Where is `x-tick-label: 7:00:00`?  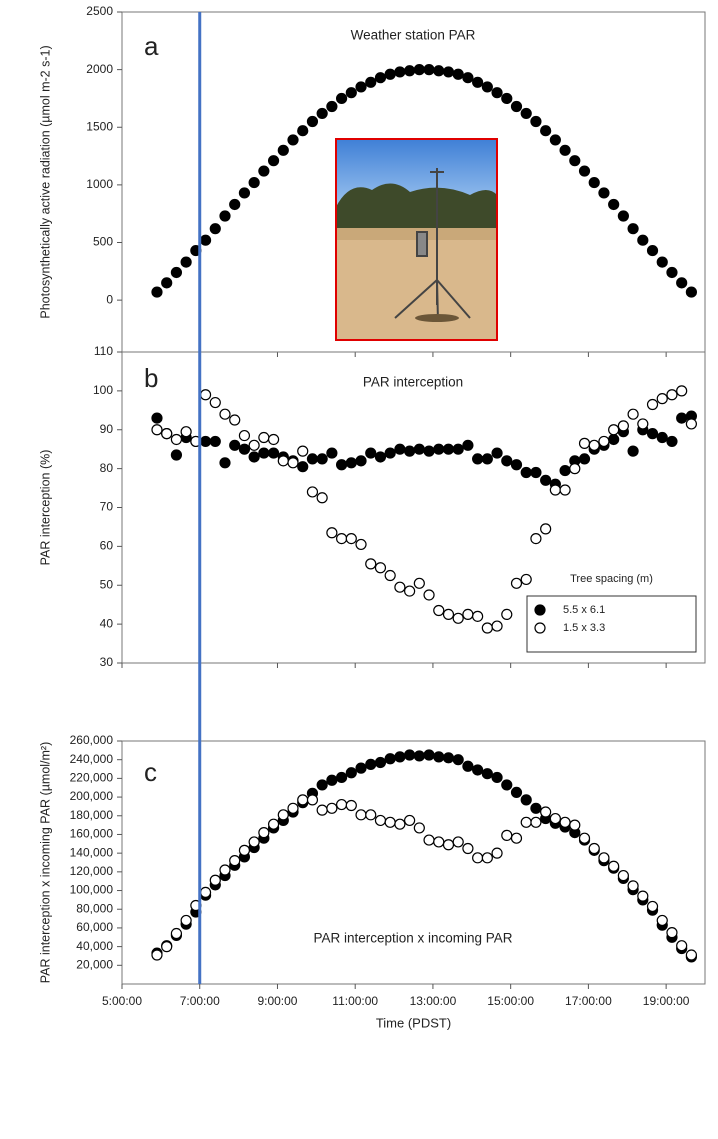
x-tick-label: 7:00:00 is located at coordinates (200, 1001).